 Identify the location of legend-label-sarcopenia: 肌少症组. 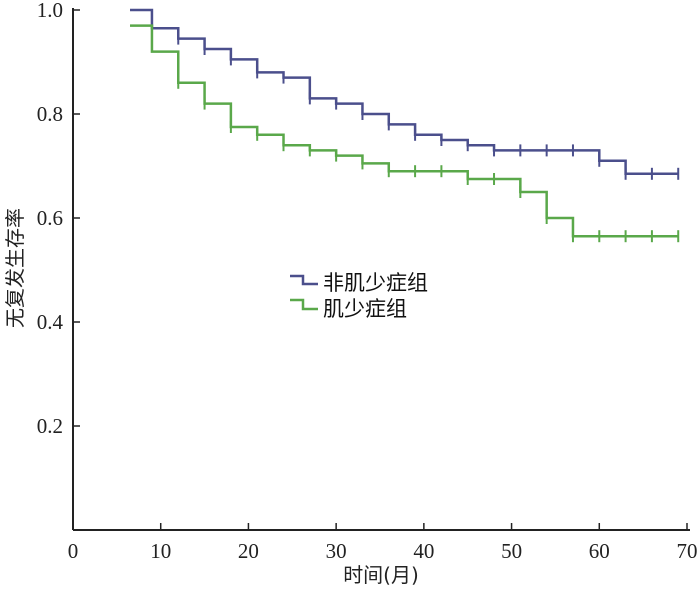
(365, 309).